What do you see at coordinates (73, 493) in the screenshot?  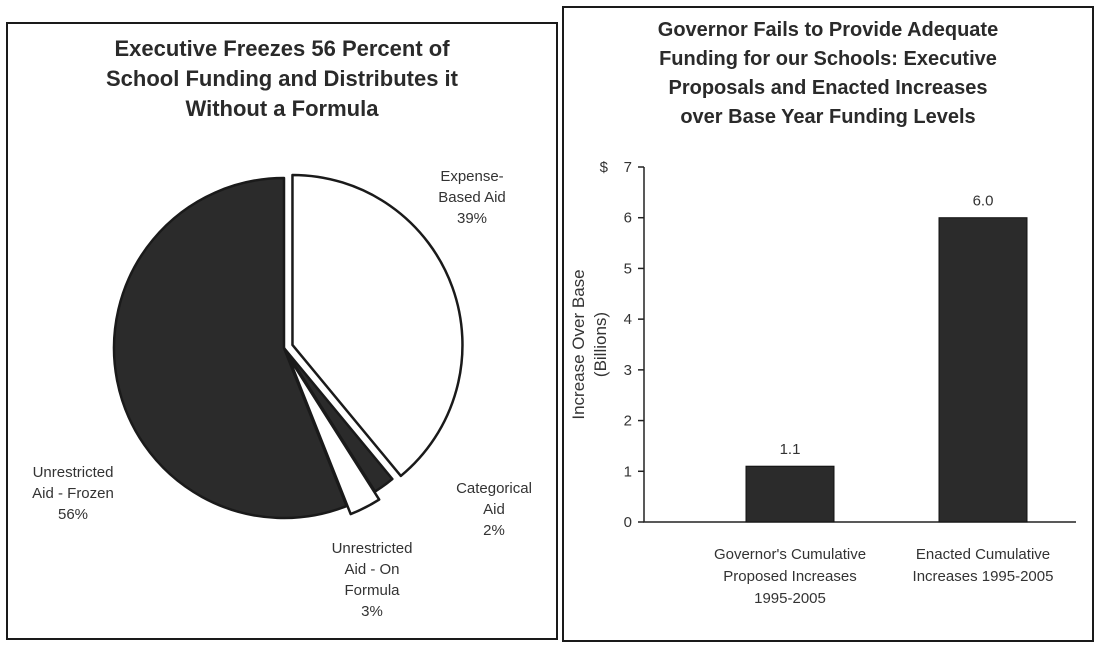 I see `slice-label-unrestricted-aid-frozen: Unrestricted Aid - Frozen 56%` at bounding box center [73, 493].